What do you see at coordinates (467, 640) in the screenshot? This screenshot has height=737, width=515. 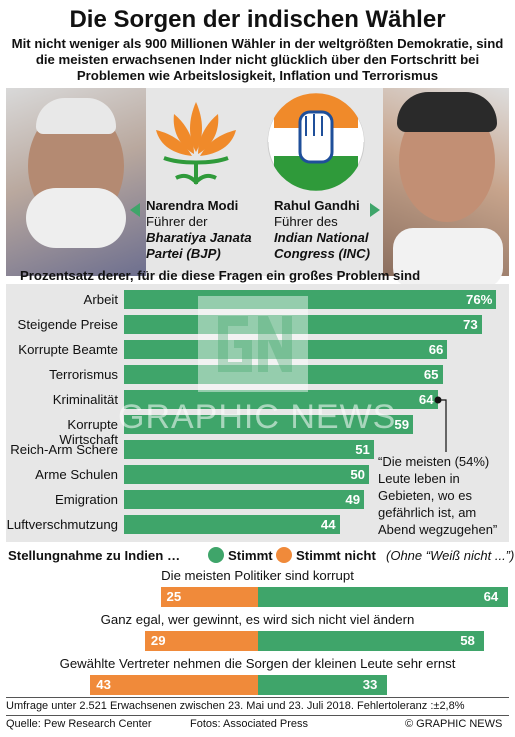 I see `agree-value-label: 58` at bounding box center [467, 640].